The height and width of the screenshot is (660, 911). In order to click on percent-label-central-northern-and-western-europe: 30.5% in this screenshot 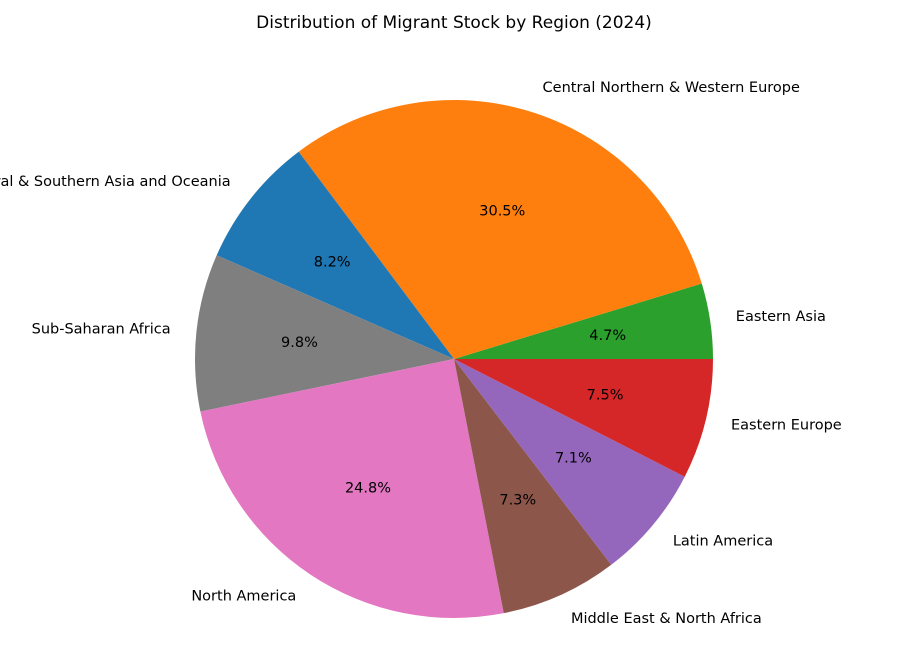, I will do `click(502, 211)`.